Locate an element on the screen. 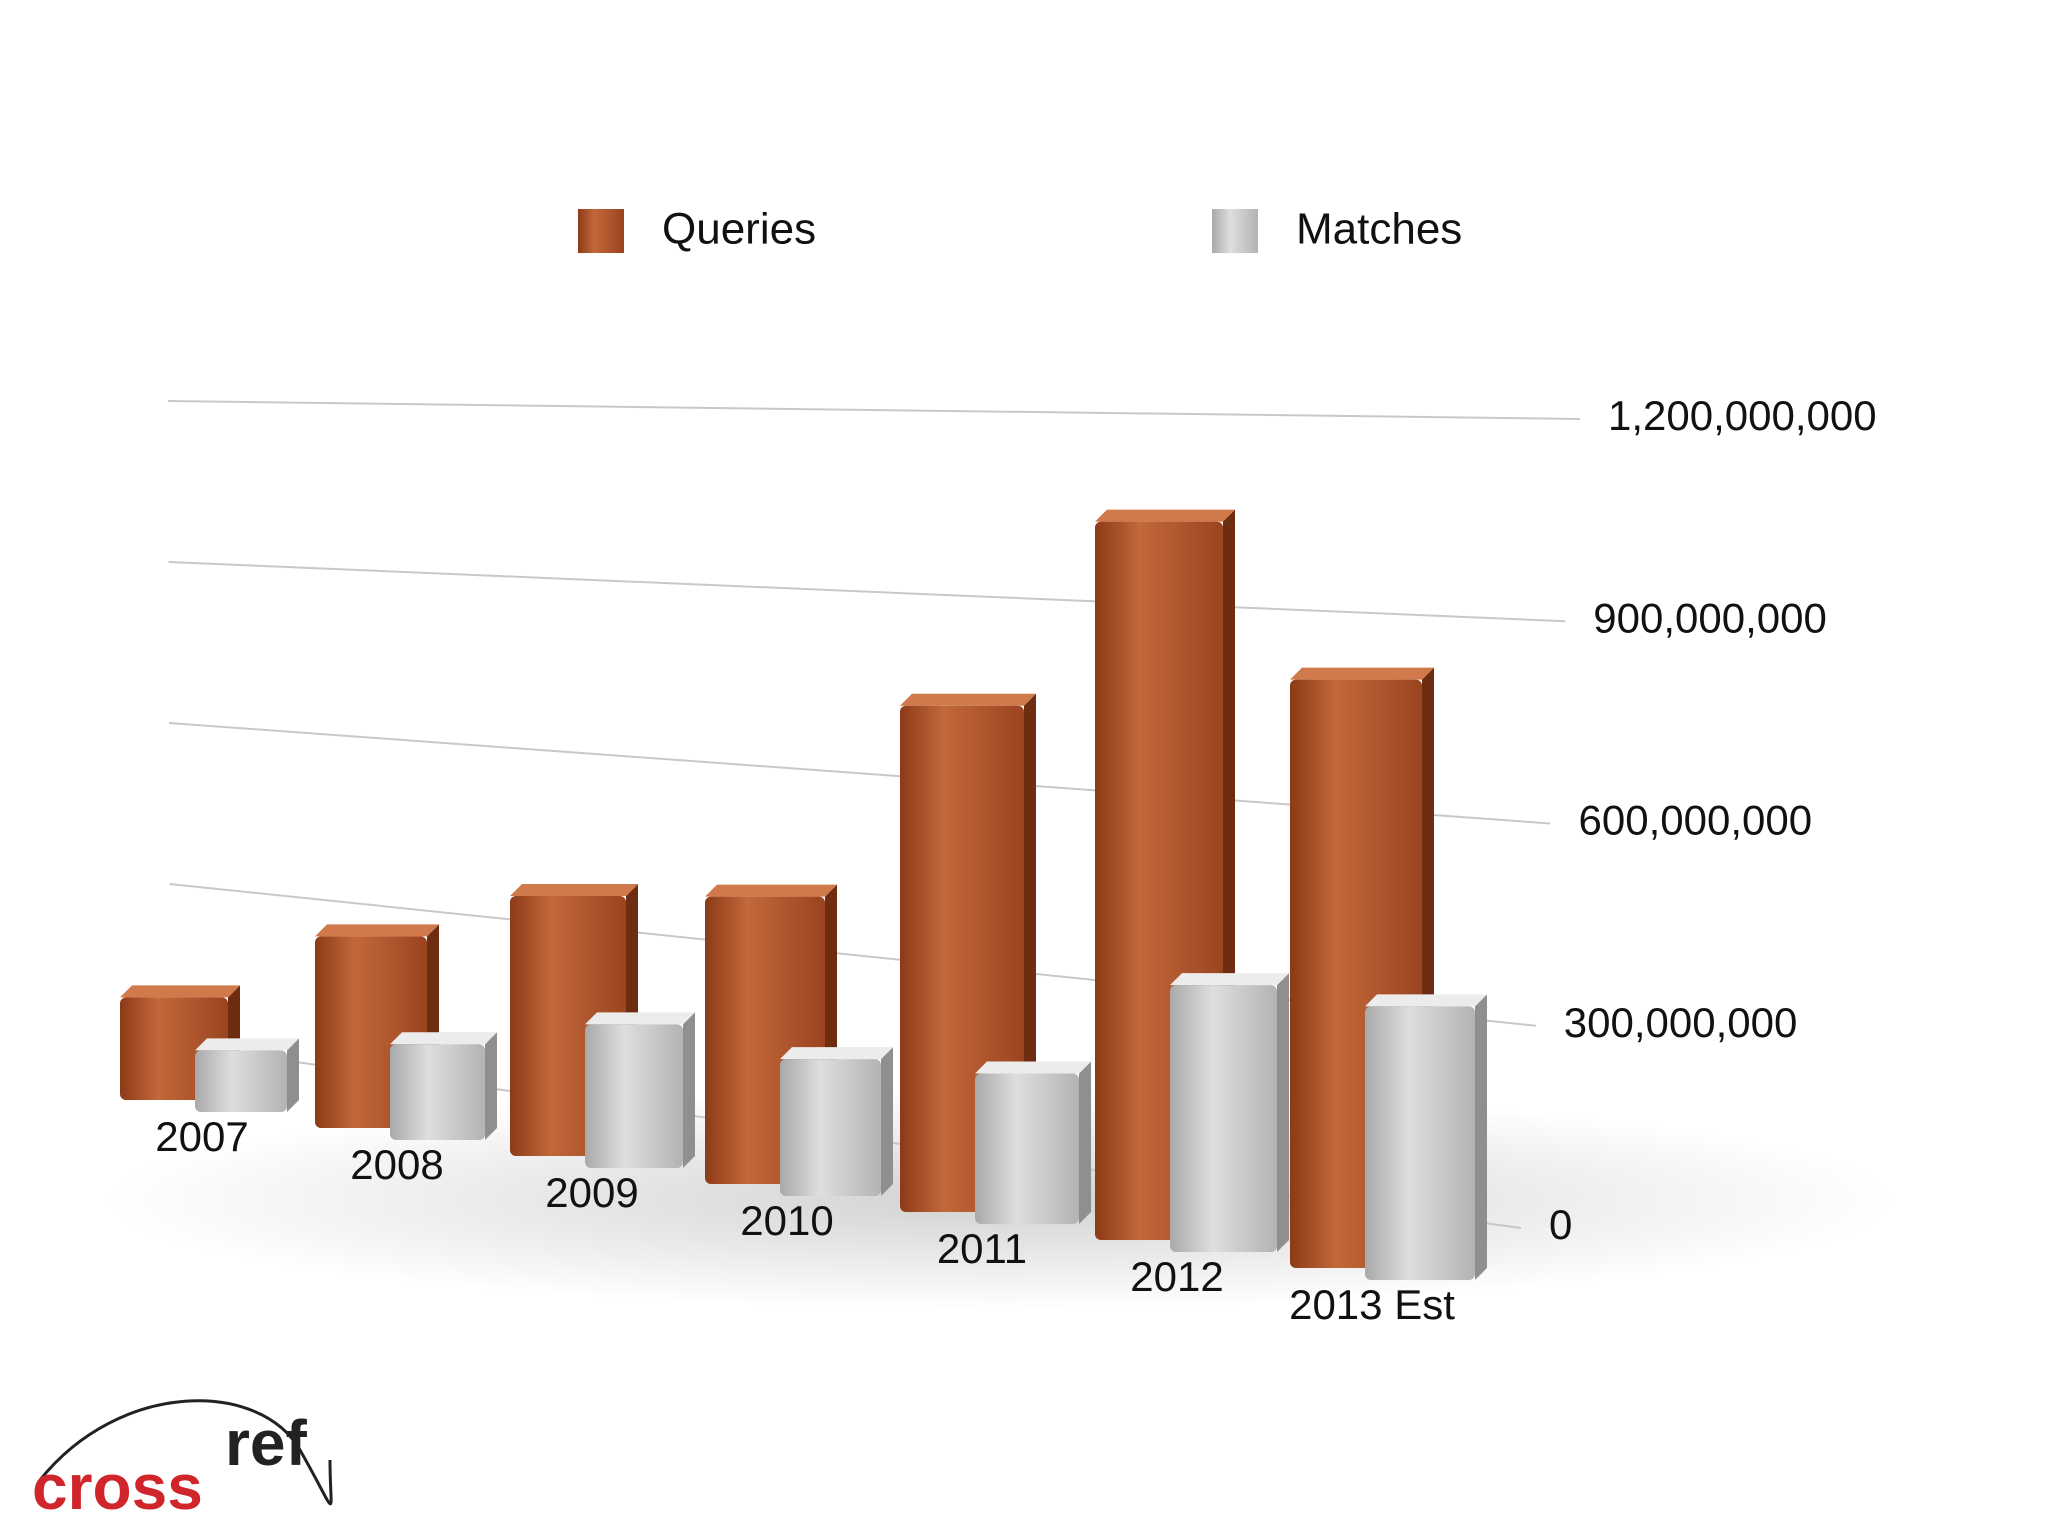 The image size is (2048, 1536). x-tick-label: 2013 Est is located at coordinates (1372, 1304).